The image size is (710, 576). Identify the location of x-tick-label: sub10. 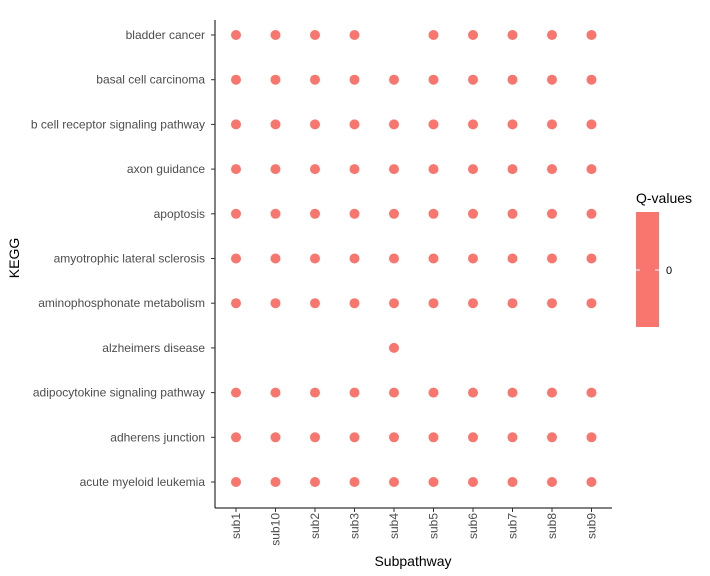
(276, 529).